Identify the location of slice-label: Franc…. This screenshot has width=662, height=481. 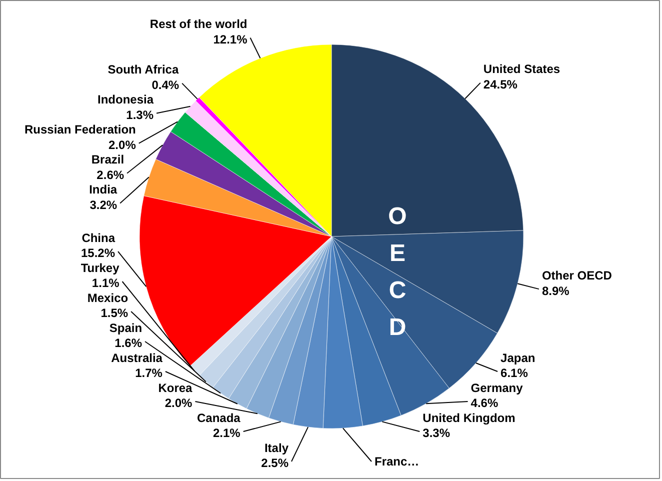
(397, 461).